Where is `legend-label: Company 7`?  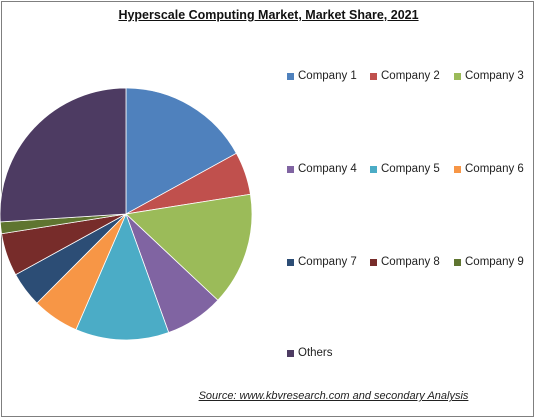 legend-label: Company 7 is located at coordinates (327, 262).